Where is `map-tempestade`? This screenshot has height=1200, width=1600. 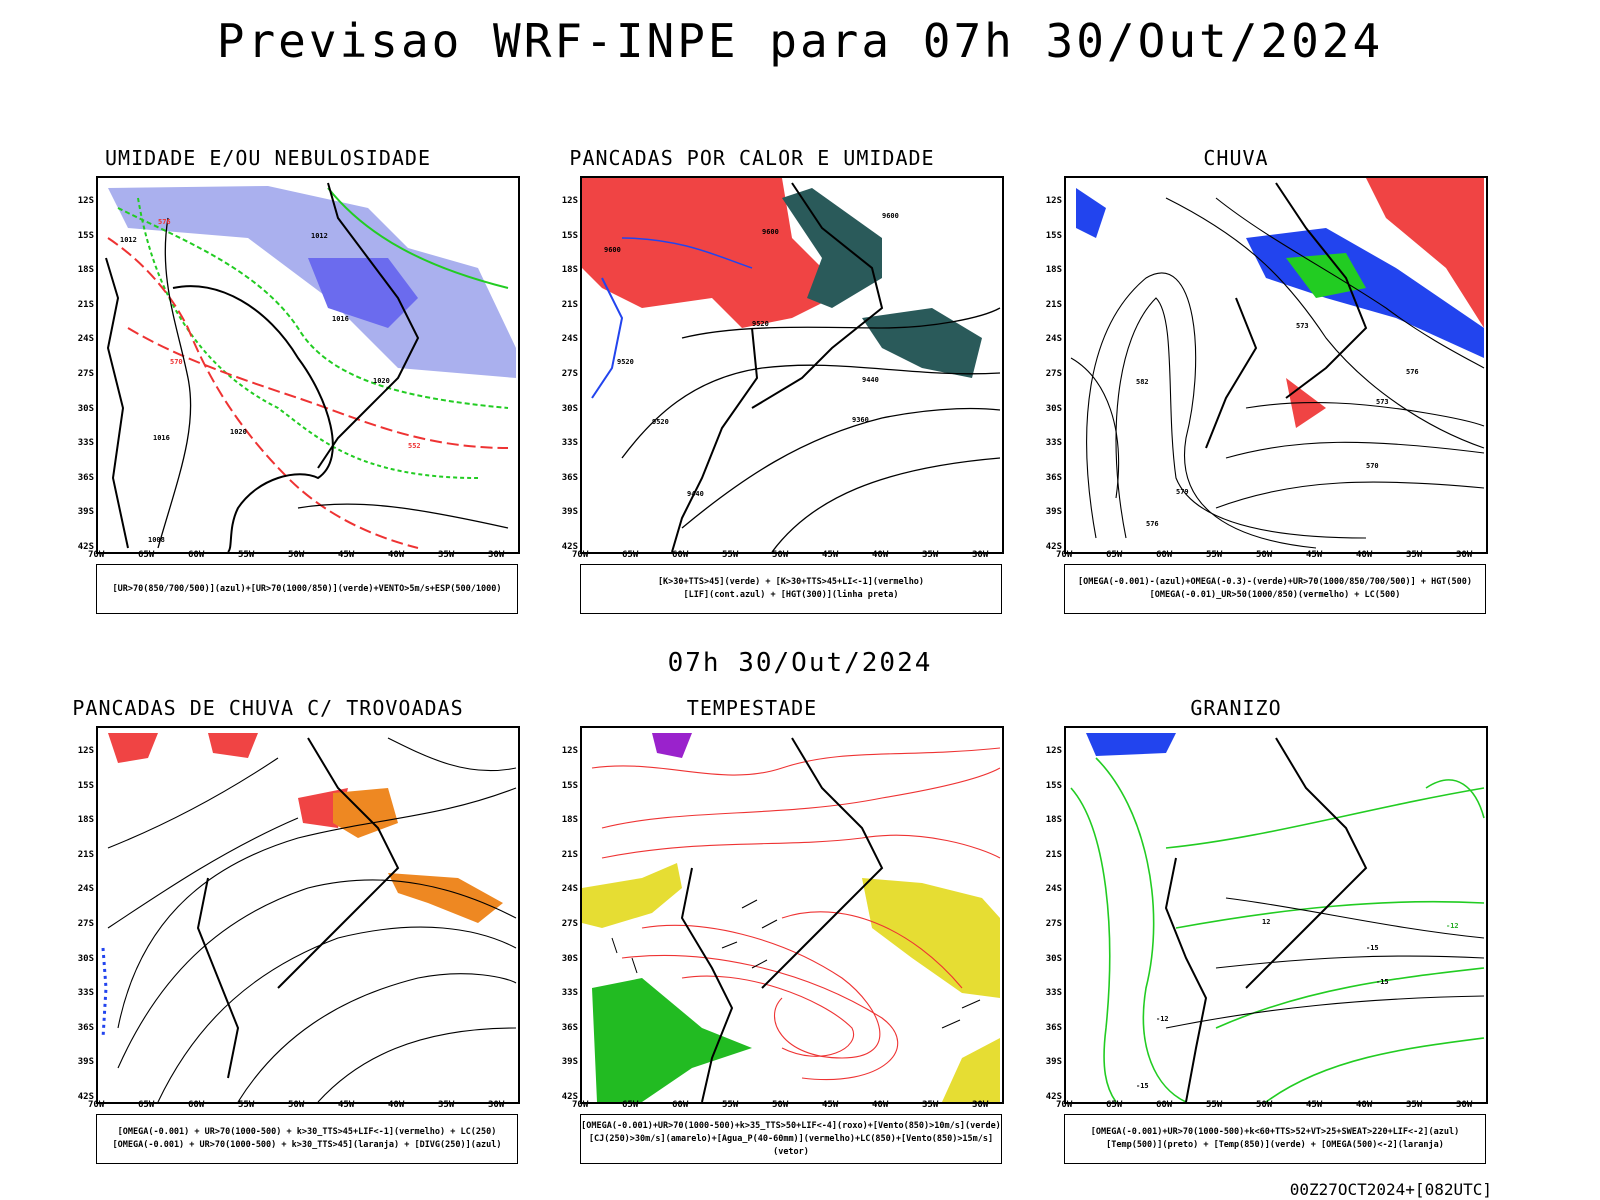
map-tempestade is located at coordinates (792, 915).